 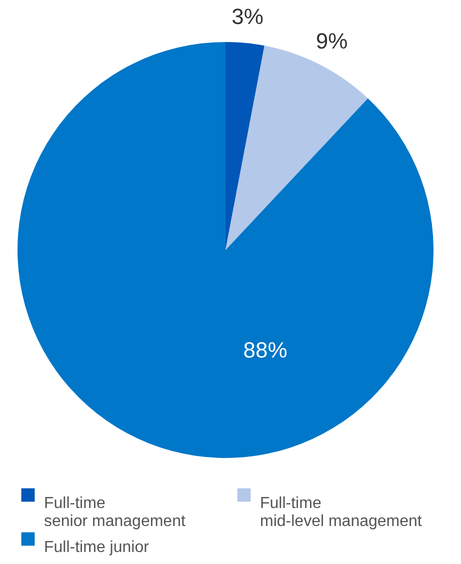 I want to click on legend-label: Full-time senior management, so click(x=115, y=512).